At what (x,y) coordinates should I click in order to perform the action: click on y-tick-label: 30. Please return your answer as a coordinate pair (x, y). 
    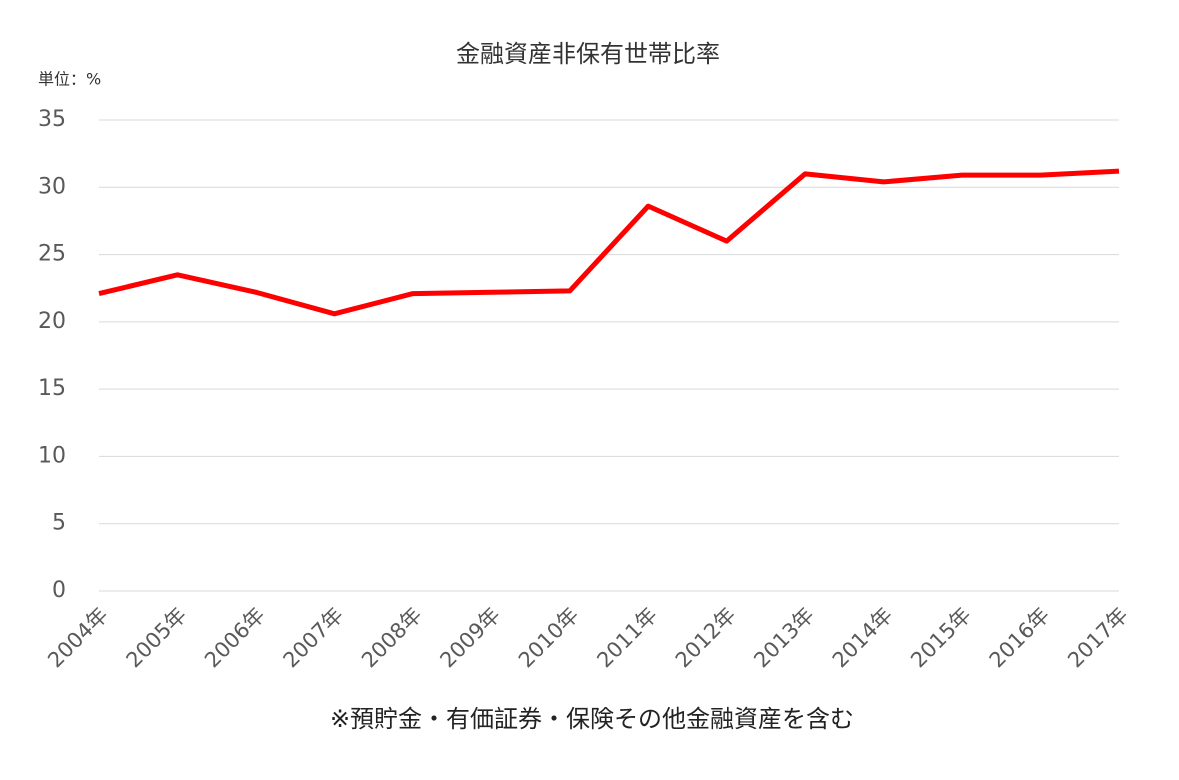
    Looking at the image, I should click on (52, 186).